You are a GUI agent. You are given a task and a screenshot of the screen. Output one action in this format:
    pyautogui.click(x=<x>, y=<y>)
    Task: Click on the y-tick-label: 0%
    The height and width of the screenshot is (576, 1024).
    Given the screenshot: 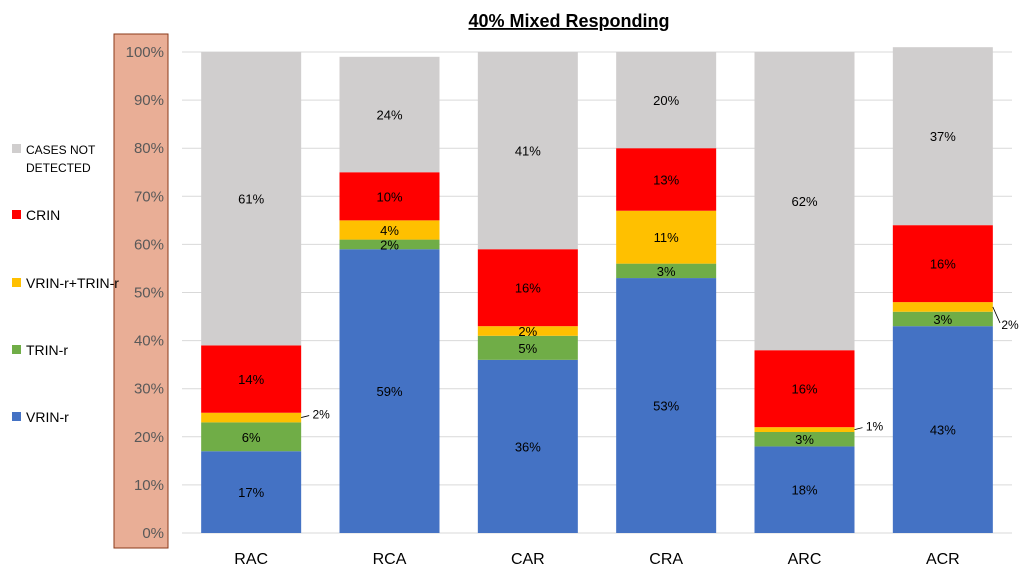 What is the action you would take?
    pyautogui.click(x=153, y=533)
    